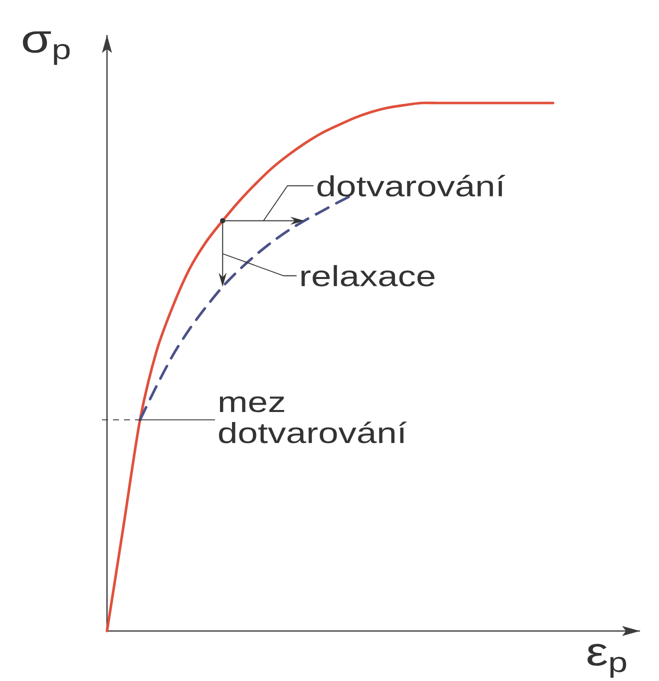 The image size is (659, 681). Describe the element at coordinates (367, 275) in the screenshot. I see `annotation: relaxace` at that location.